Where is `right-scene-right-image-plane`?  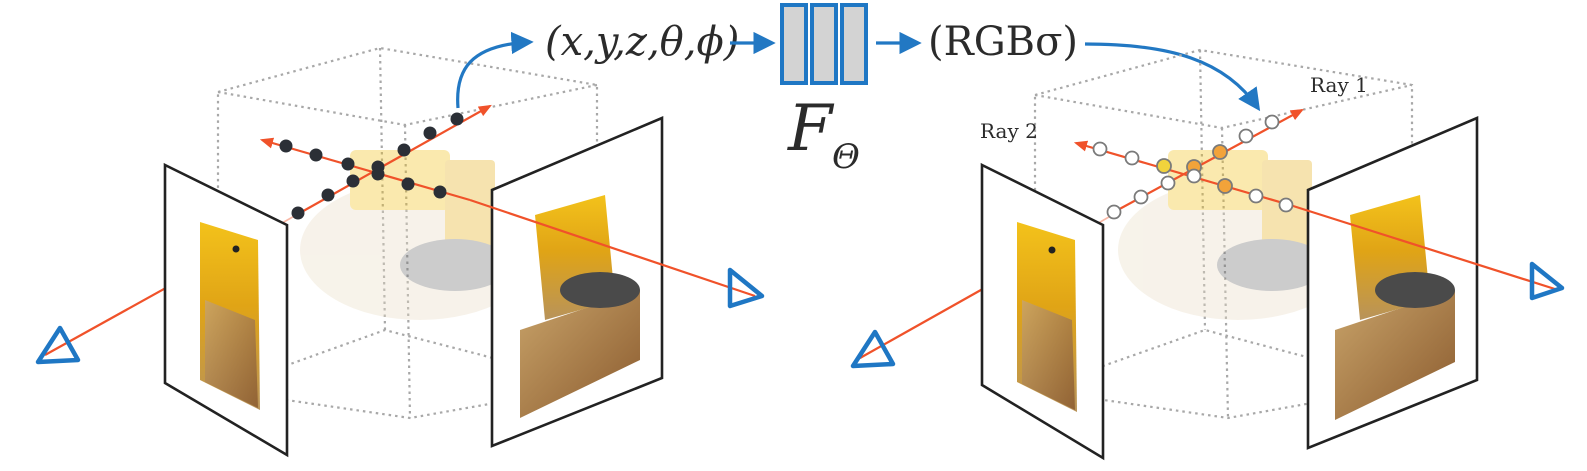
right-scene-right-image-plane is located at coordinates (1392, 283).